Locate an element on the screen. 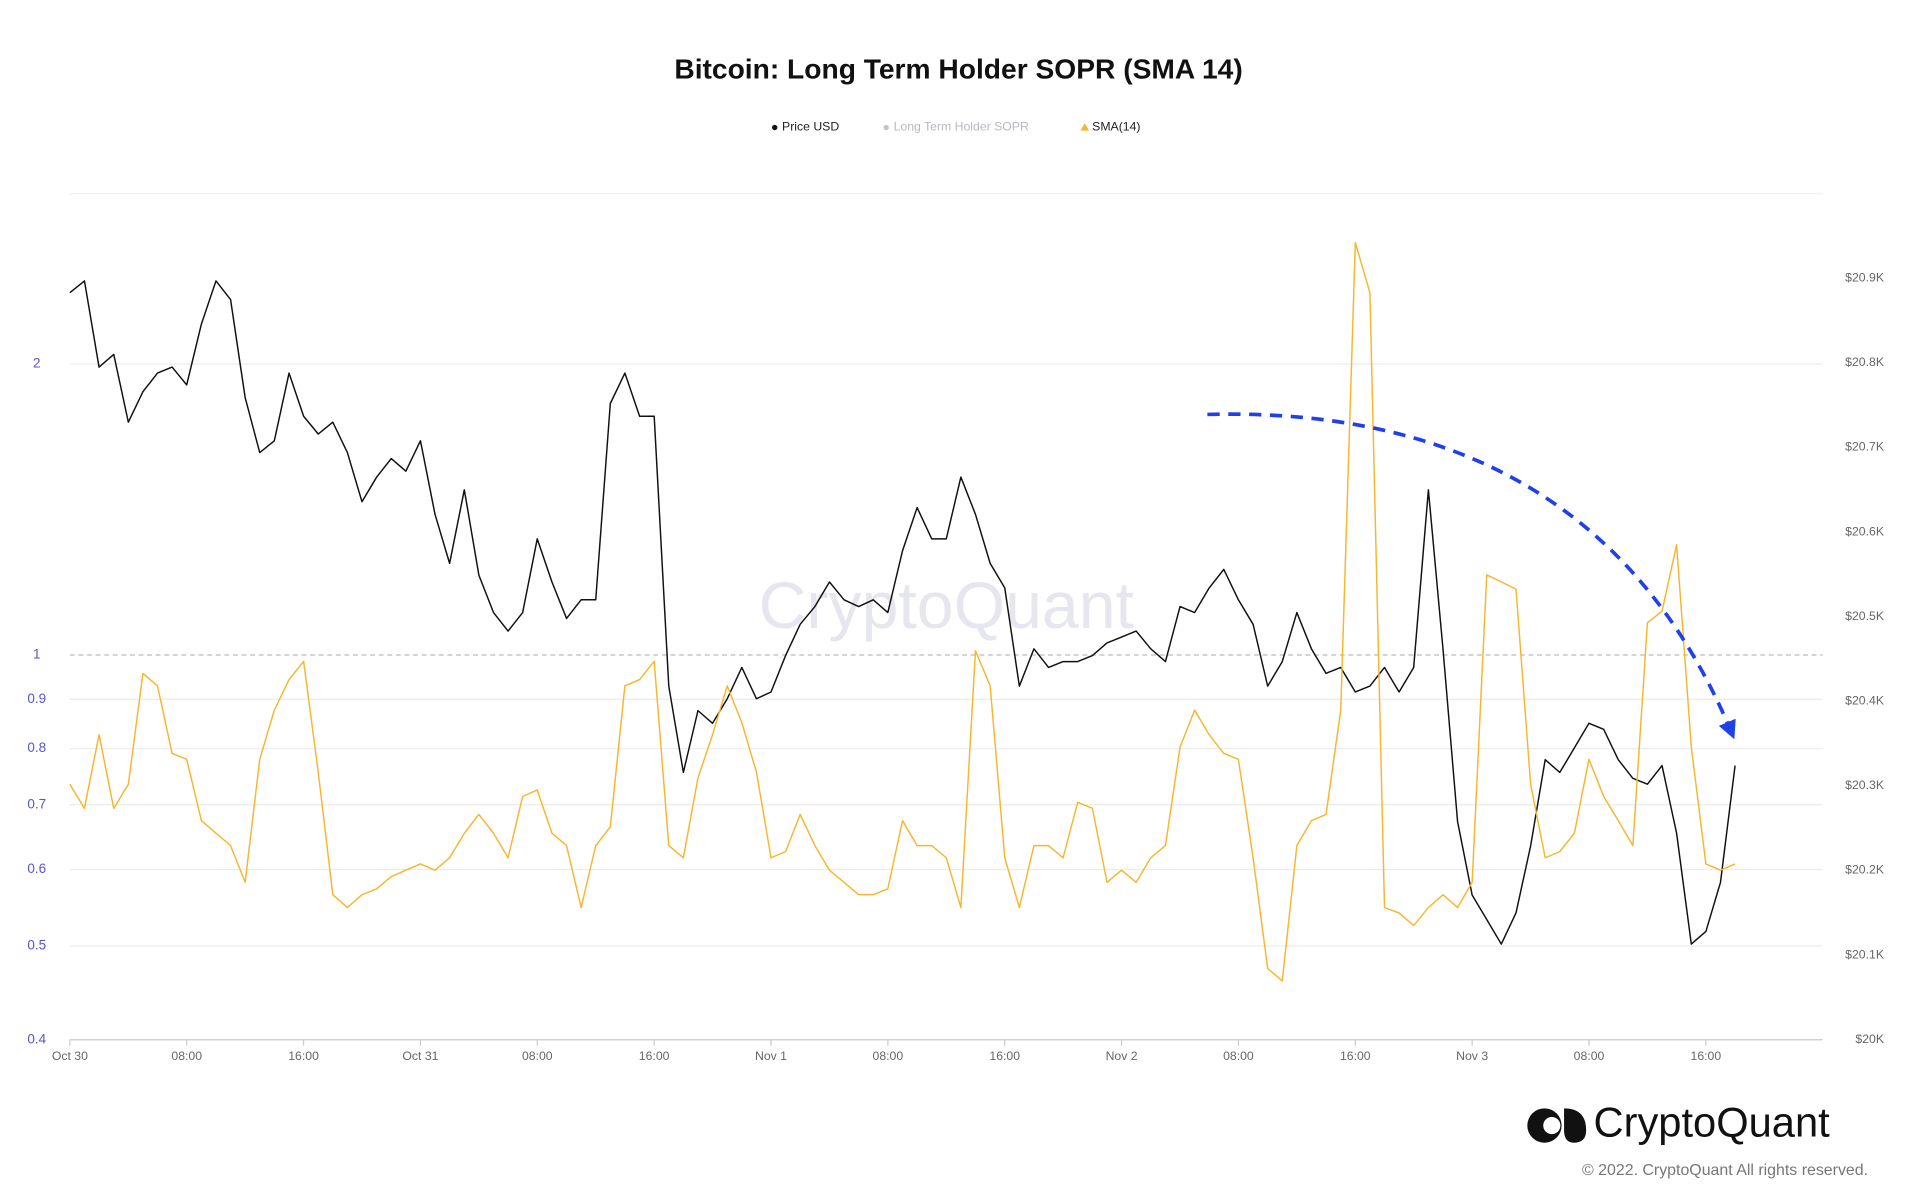 Image resolution: width=1922 pixels, height=1204 pixels. y-tick-label: 0.5 is located at coordinates (36, 945).